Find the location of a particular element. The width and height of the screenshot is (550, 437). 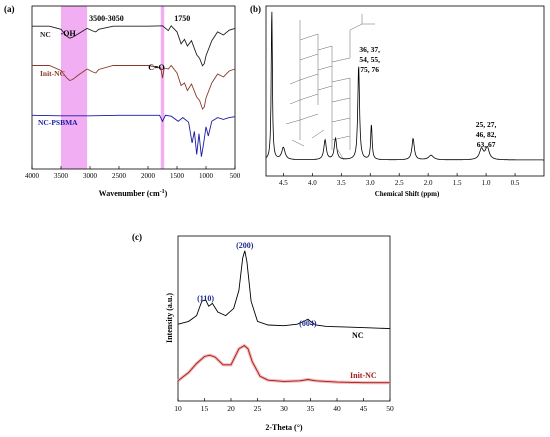

ftir-series-nc-psbma is located at coordinates (133, 135).